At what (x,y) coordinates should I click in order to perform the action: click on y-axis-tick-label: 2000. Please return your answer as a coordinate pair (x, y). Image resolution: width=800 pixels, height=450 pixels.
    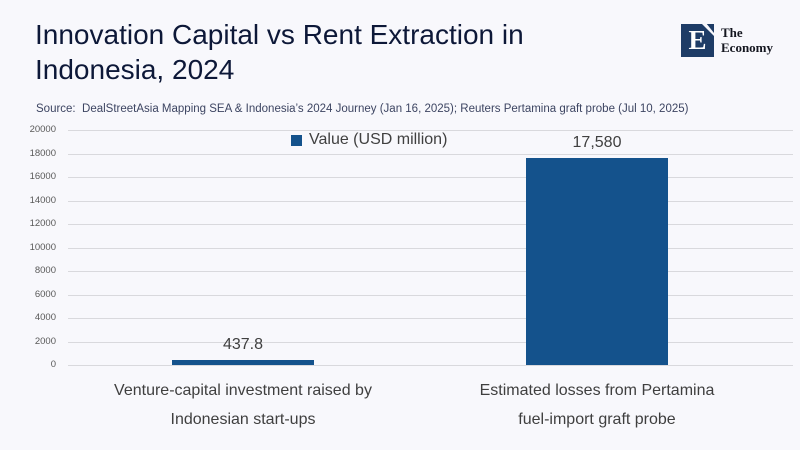
    Looking at the image, I should click on (45, 341).